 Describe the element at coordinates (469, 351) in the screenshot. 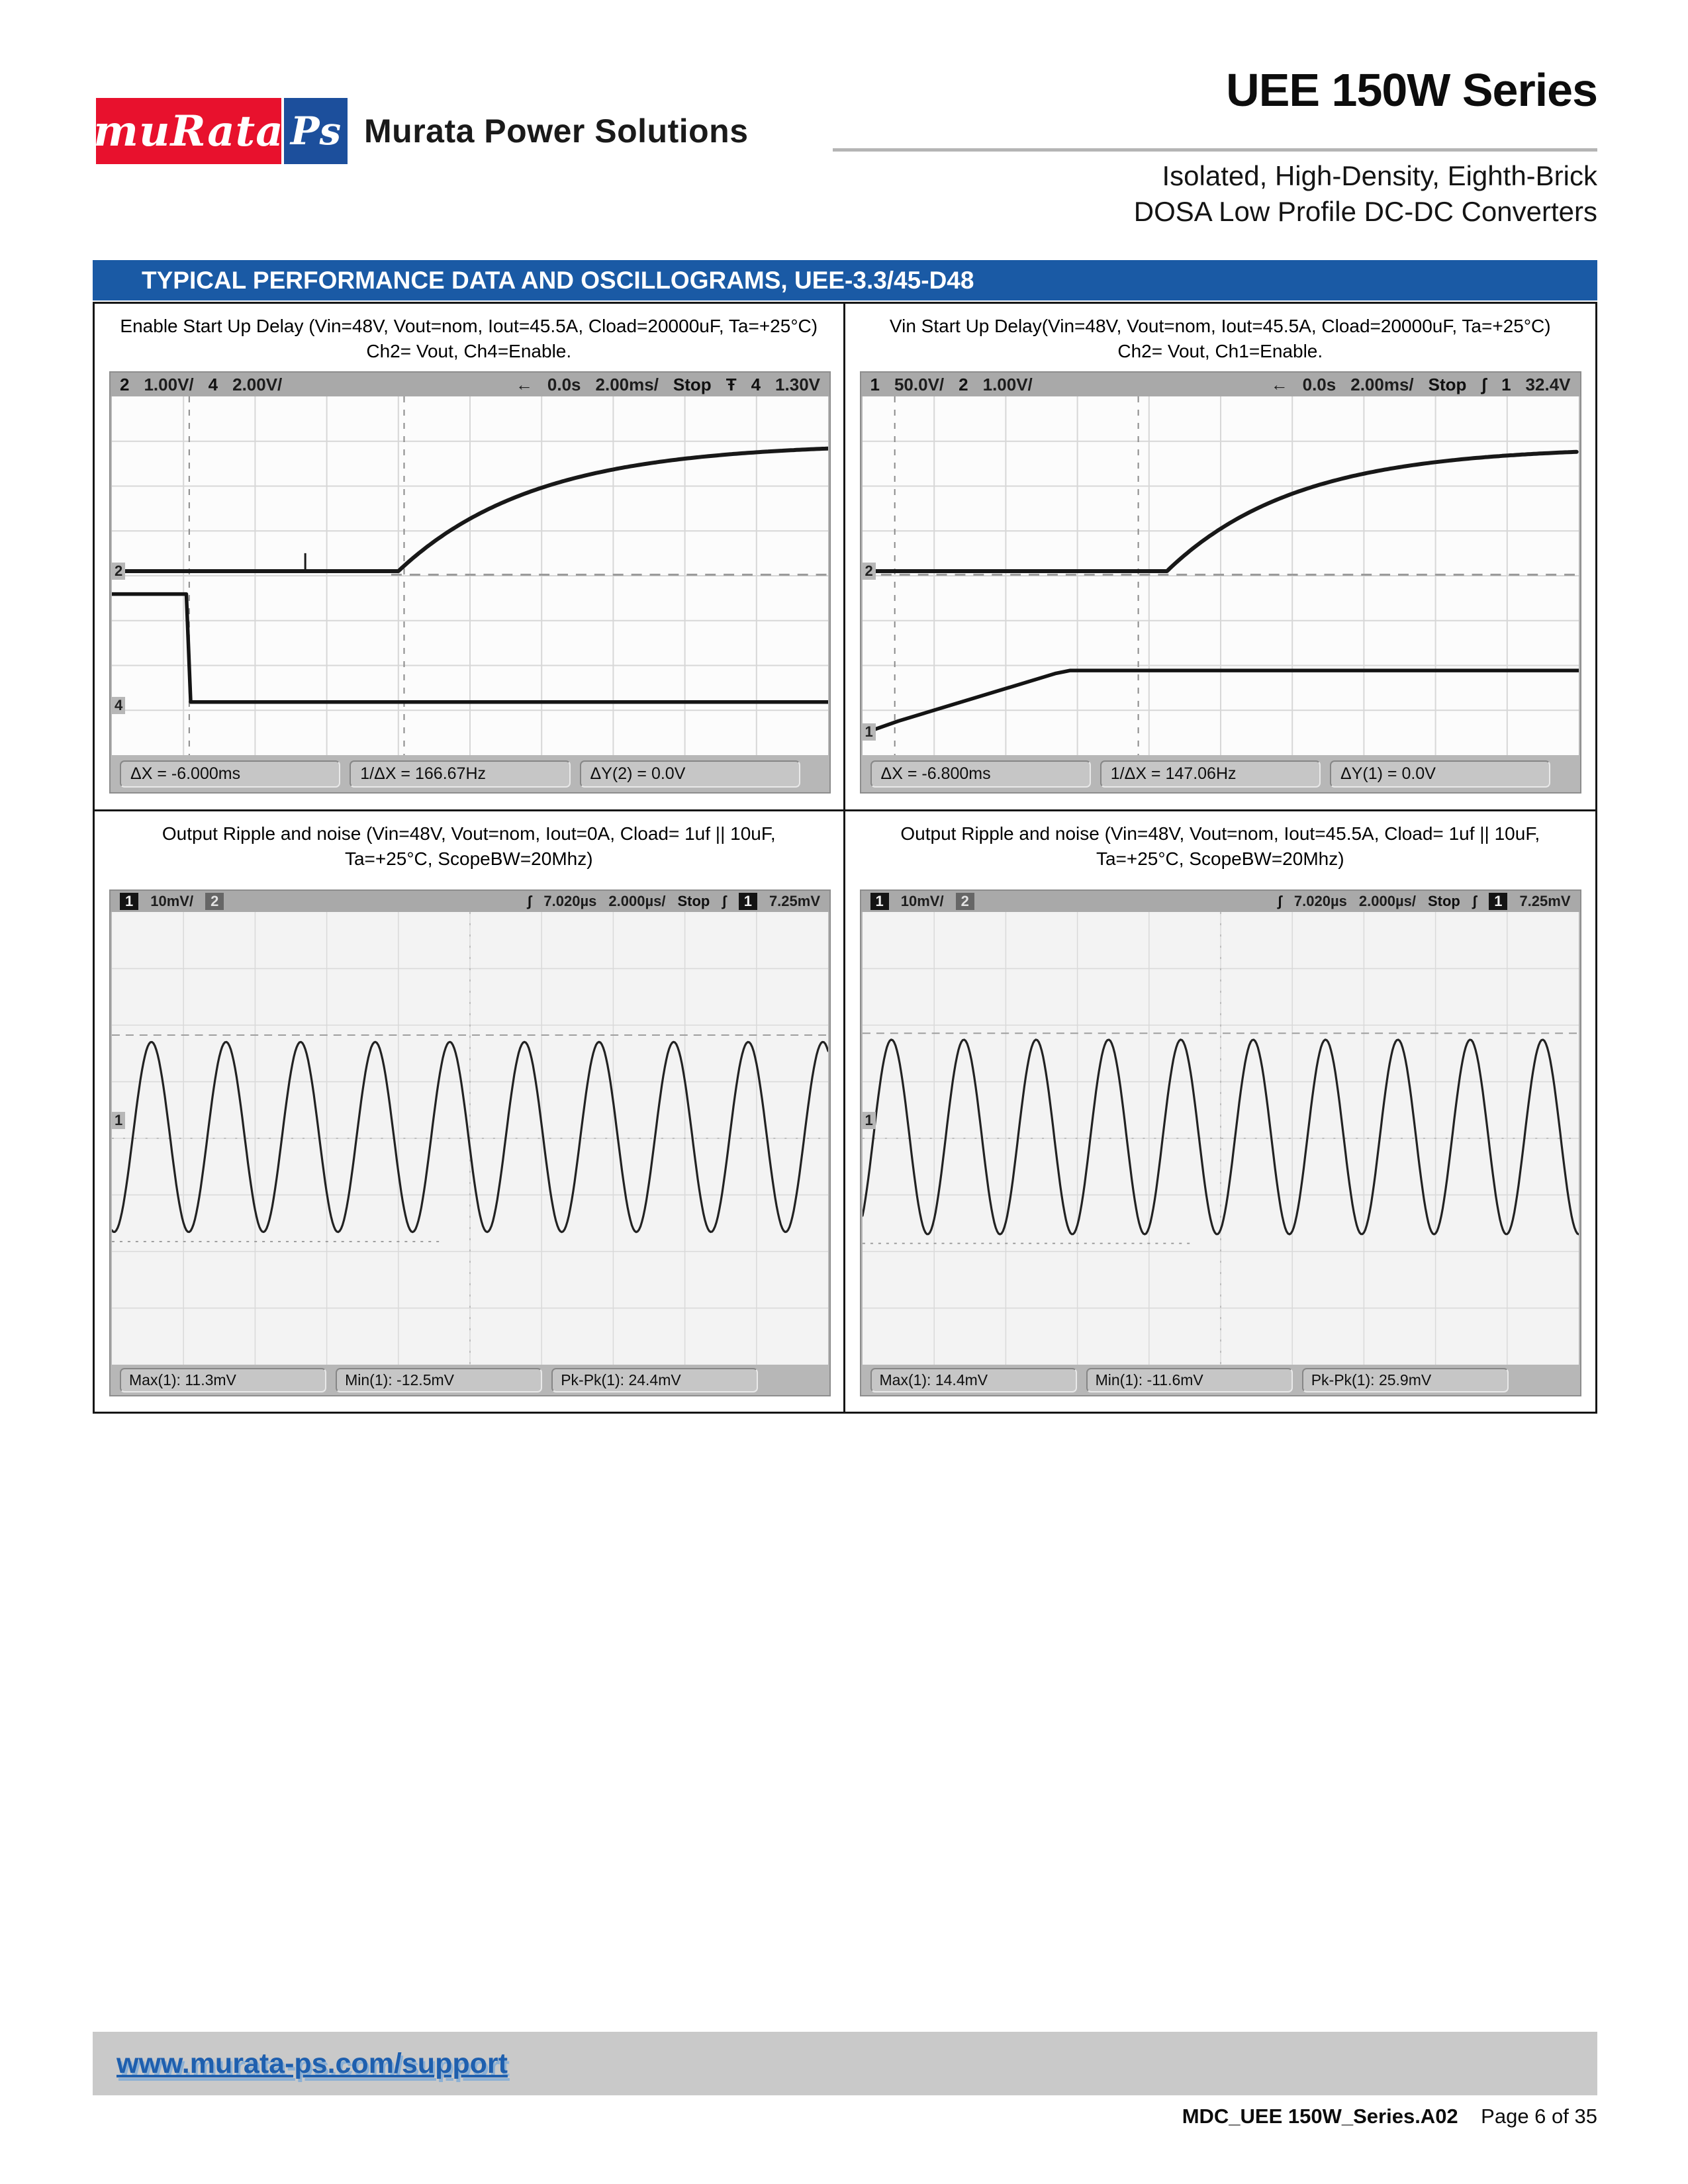

I see `caption-line2: Ch2= Vout, Ch4=Enable.` at that location.